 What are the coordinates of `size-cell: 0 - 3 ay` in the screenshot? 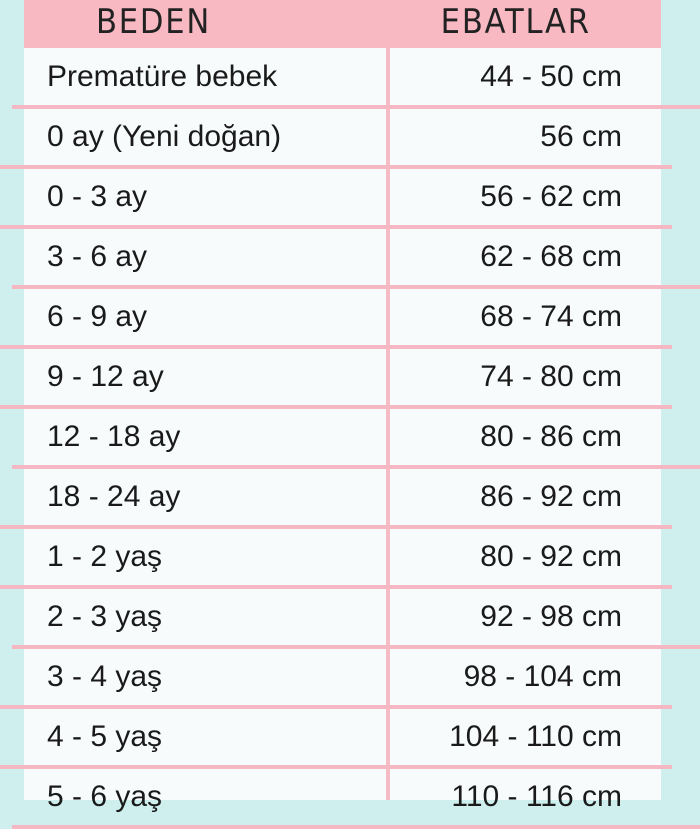 It's located at (97, 196).